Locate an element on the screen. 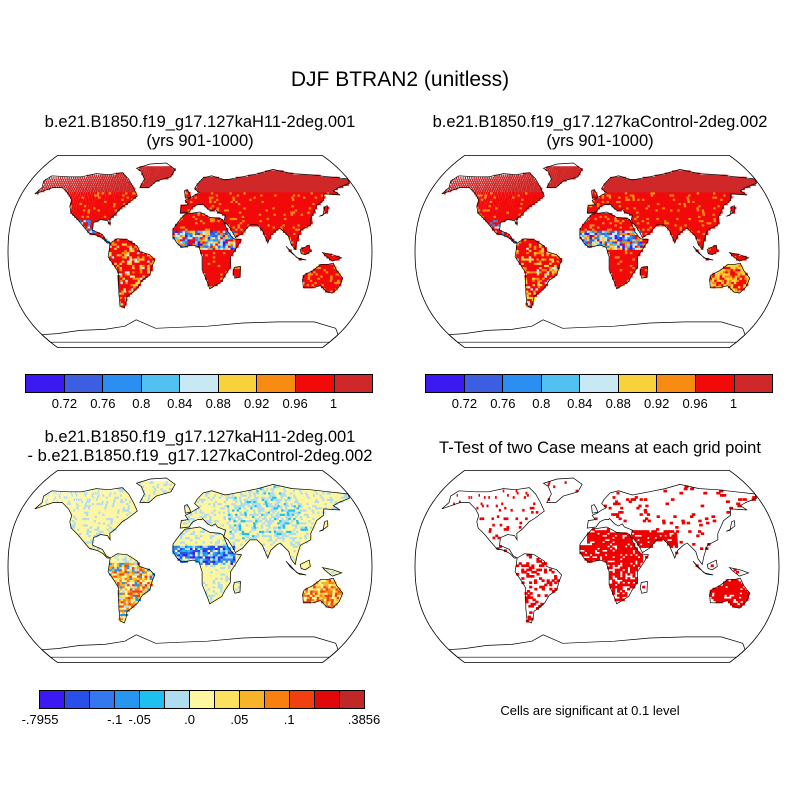 The image size is (800, 800). map-panel-h11 is located at coordinates (190, 251).